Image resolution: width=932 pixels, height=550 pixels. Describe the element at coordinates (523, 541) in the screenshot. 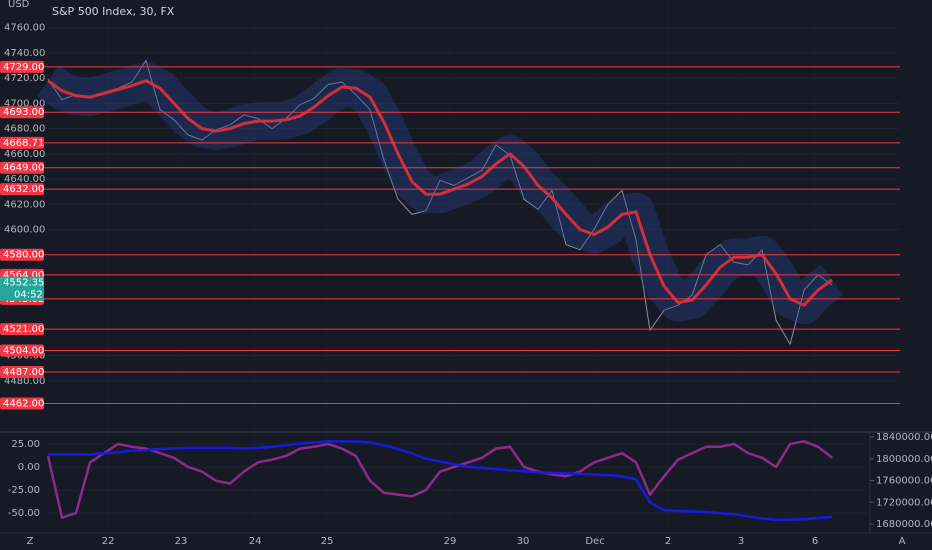

I see `x-tick-label: 30` at that location.